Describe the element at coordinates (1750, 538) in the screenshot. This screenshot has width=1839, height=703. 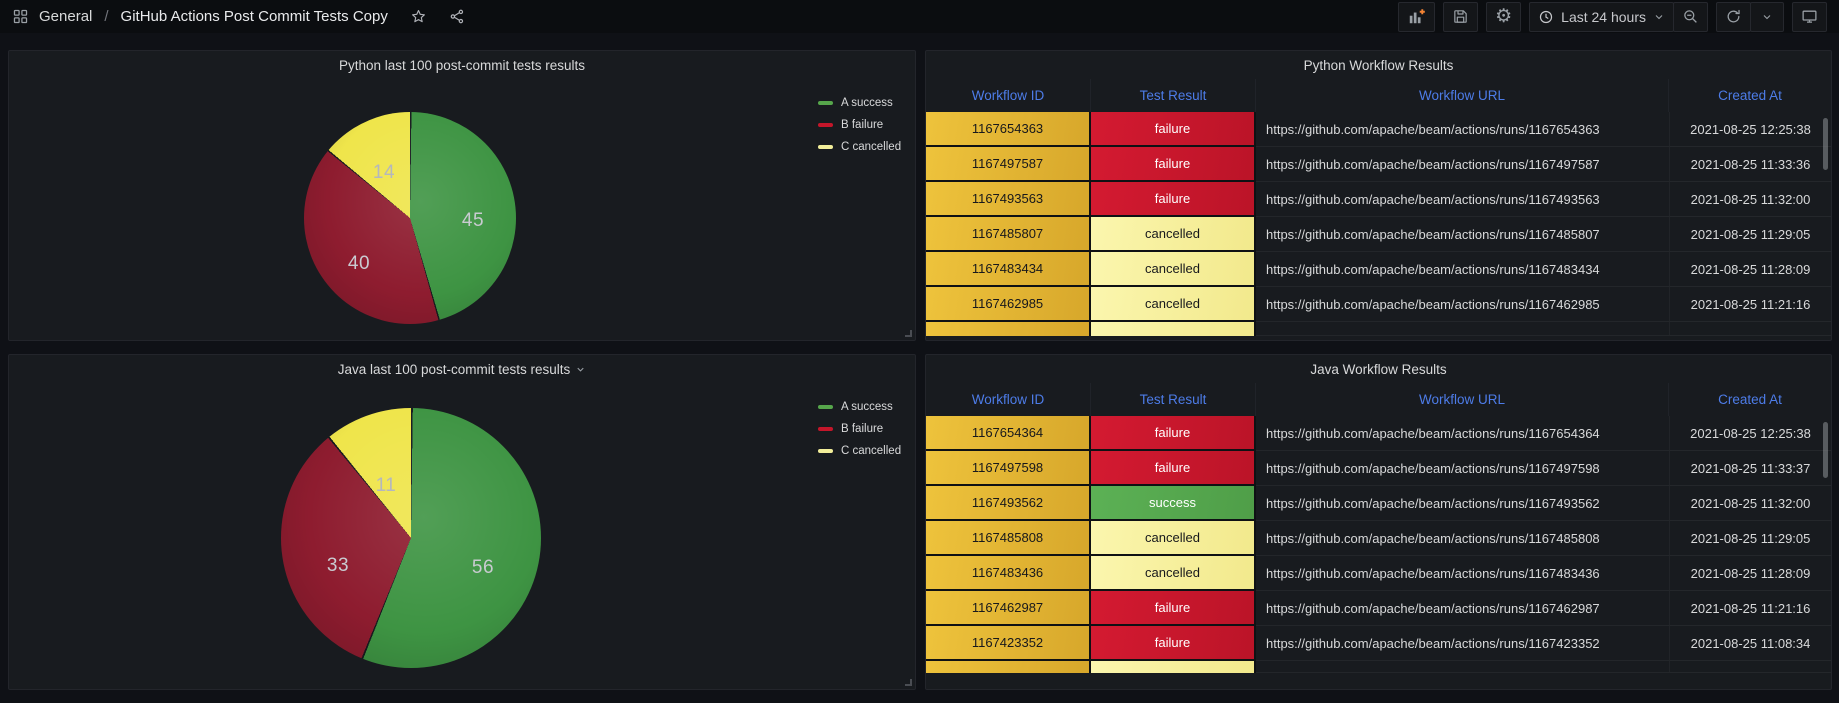
I see `created-at-cell: 2021-08-25 11:29:05` at that location.